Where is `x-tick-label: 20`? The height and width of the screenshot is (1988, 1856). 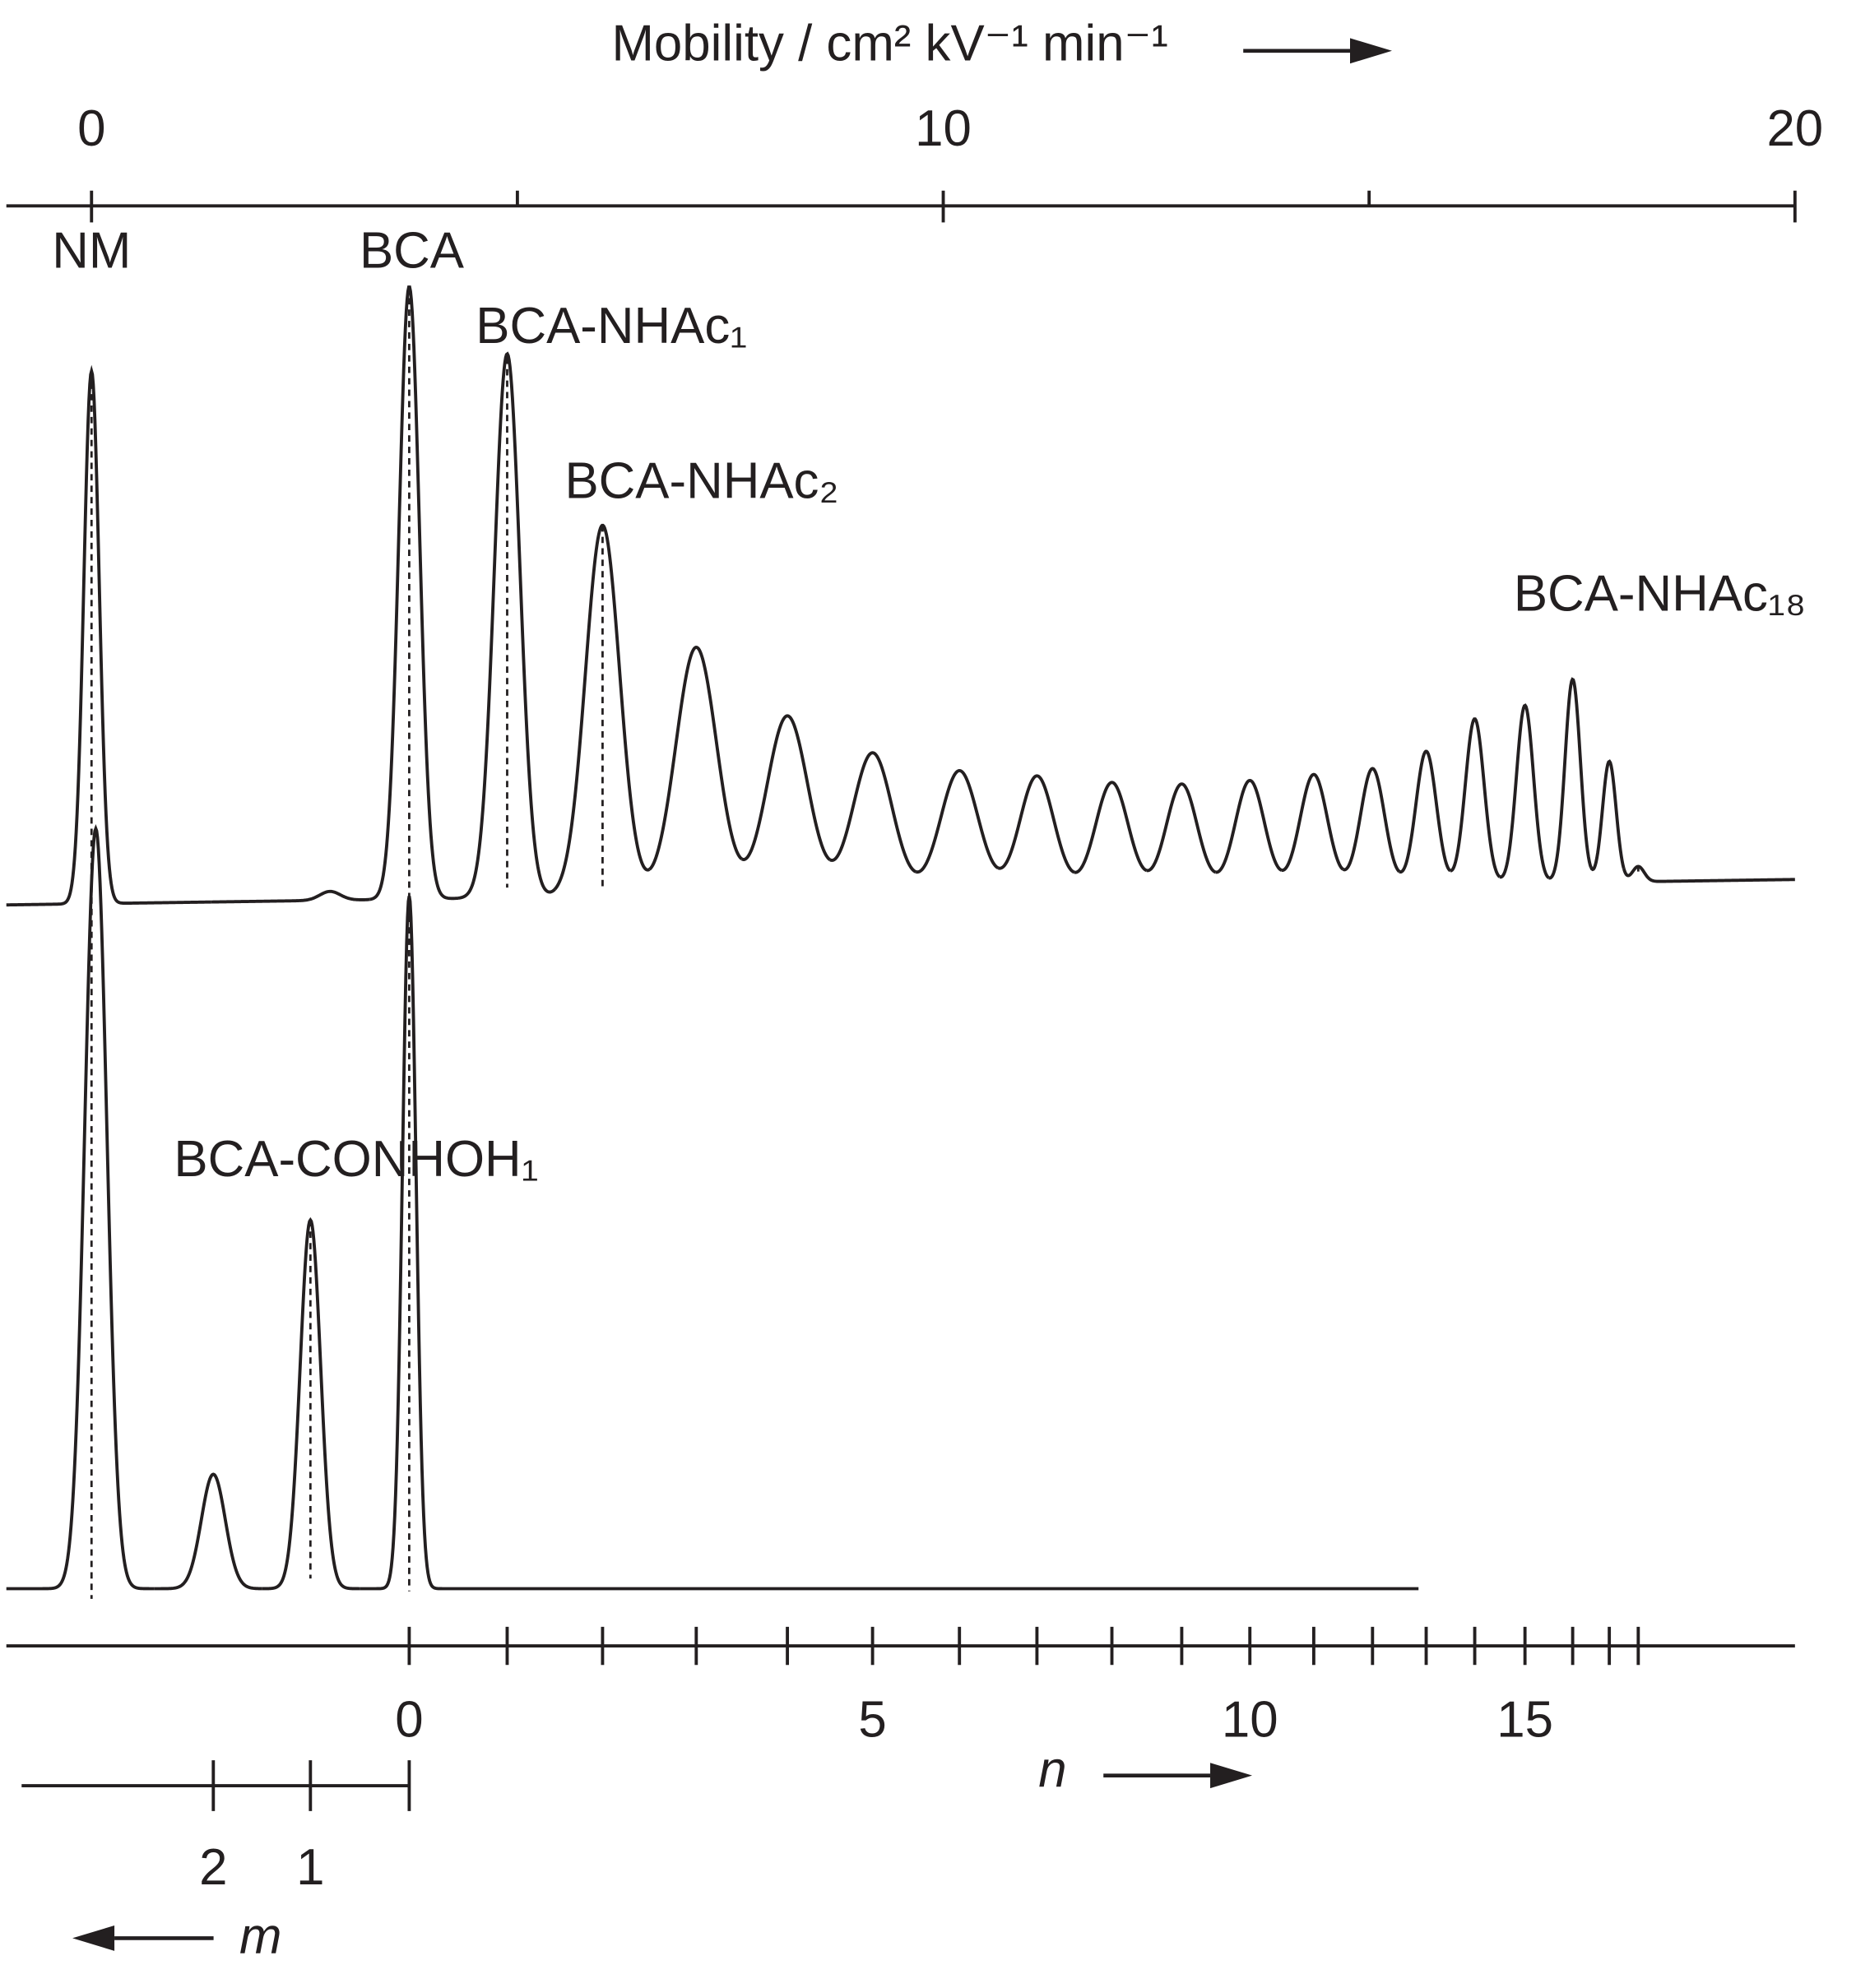 x-tick-label: 20 is located at coordinates (1794, 128).